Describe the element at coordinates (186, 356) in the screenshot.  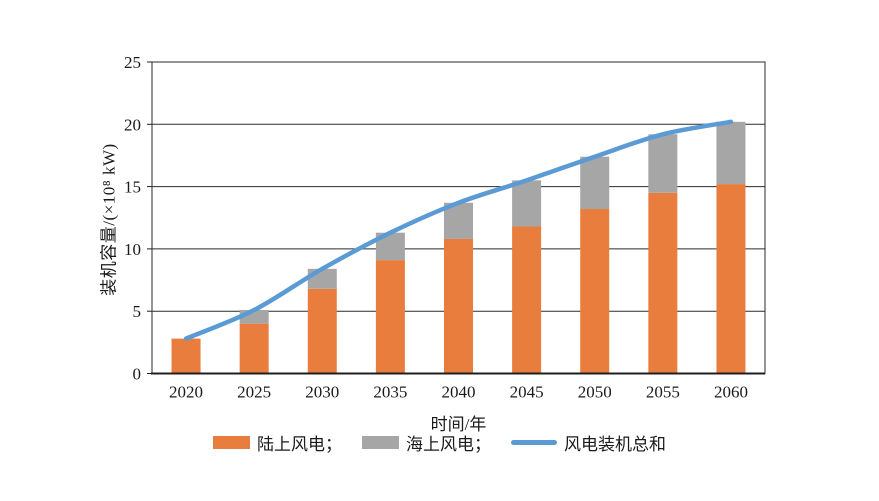
I see `bar-onshore-2020` at that location.